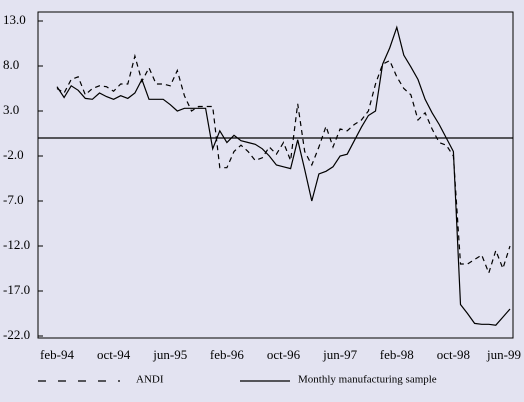  I want to click on x-tick-label: oct-98, so click(453, 354).